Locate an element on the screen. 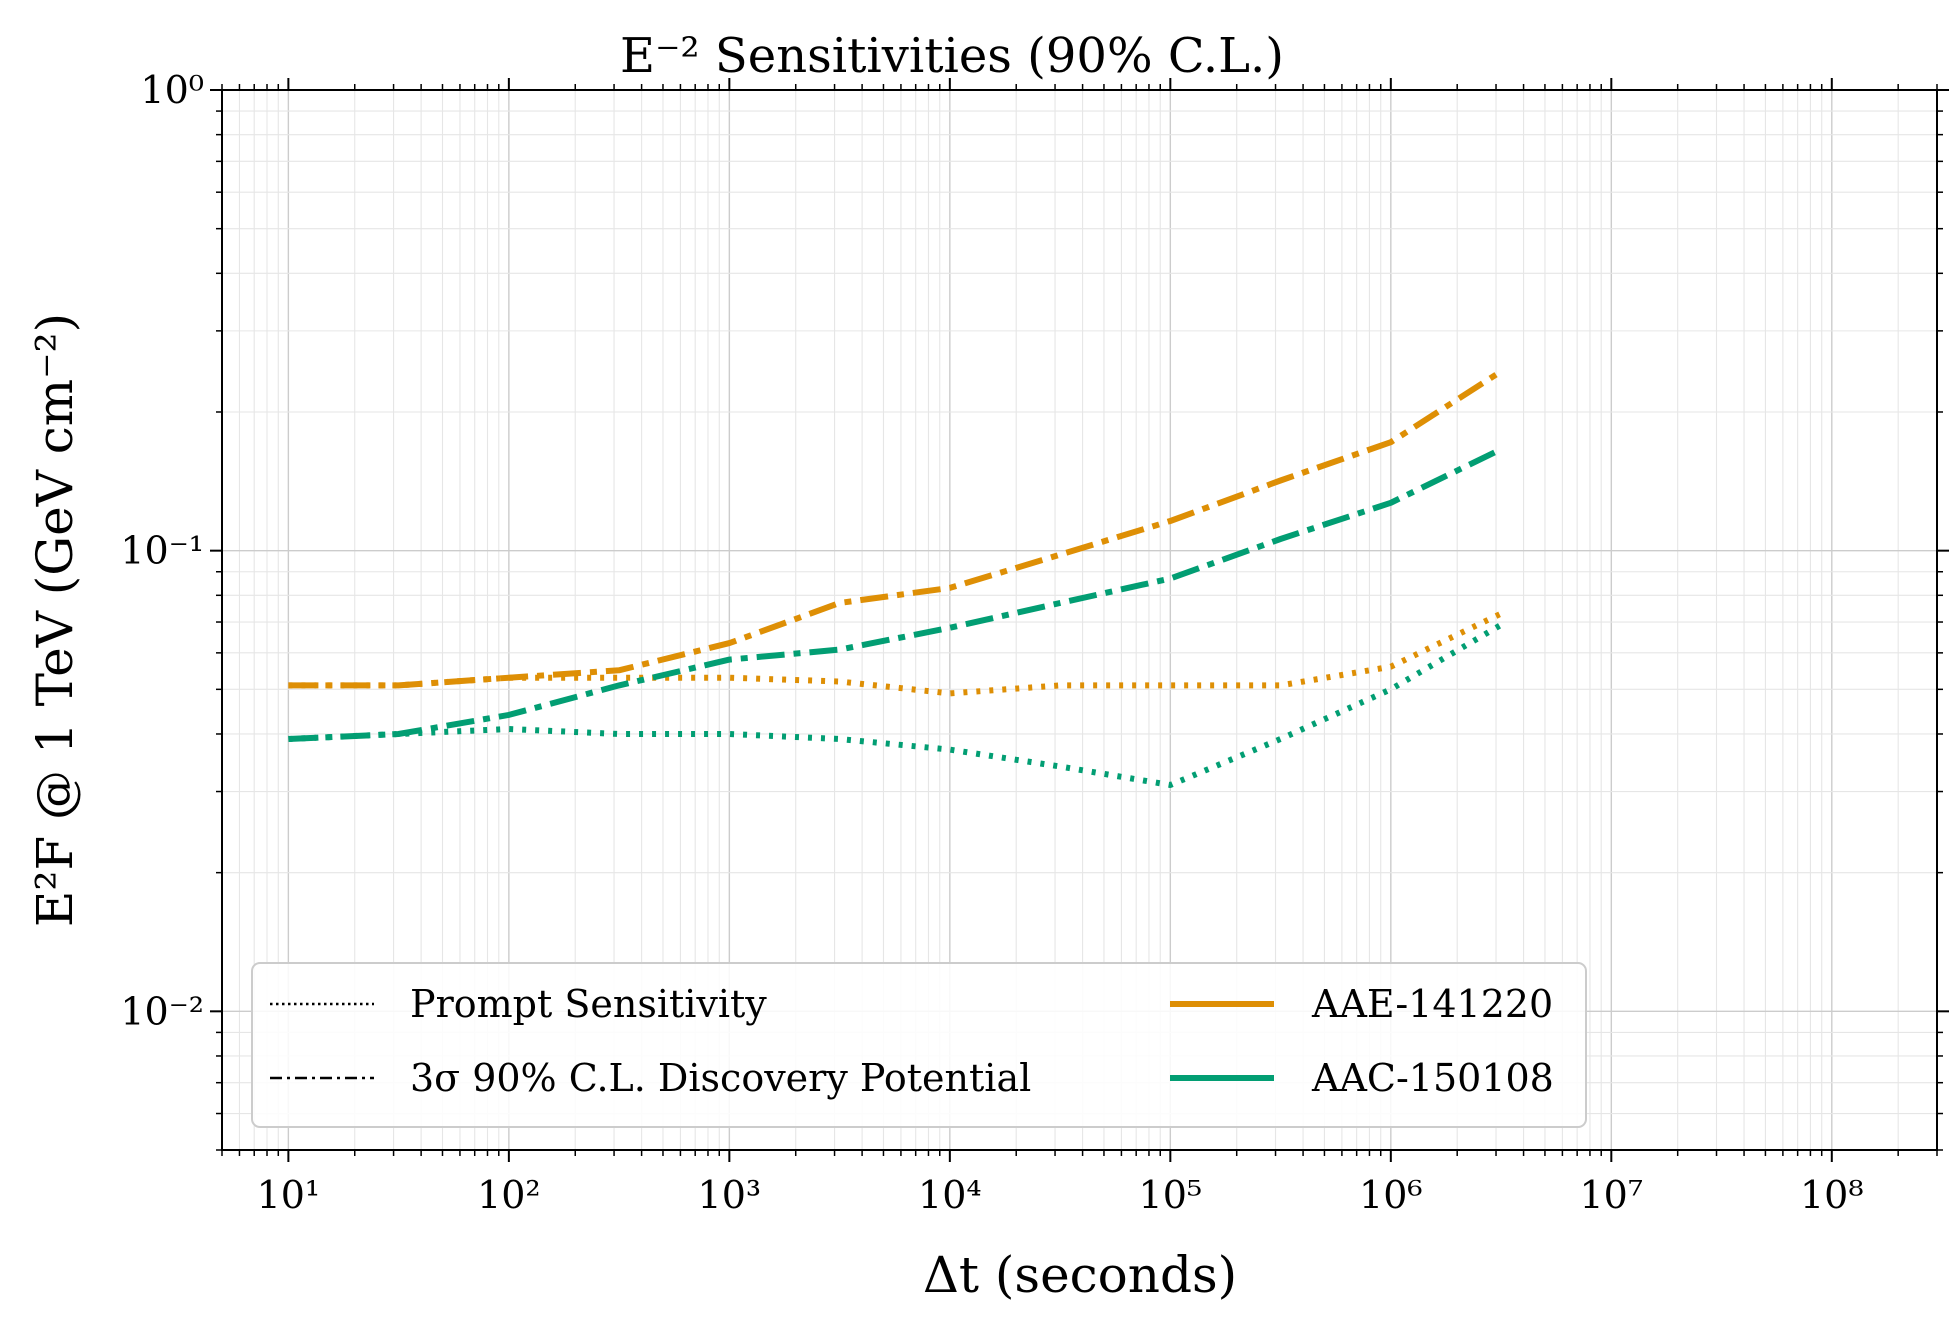  x-tick-label: 10⁸ is located at coordinates (1832, 1195).